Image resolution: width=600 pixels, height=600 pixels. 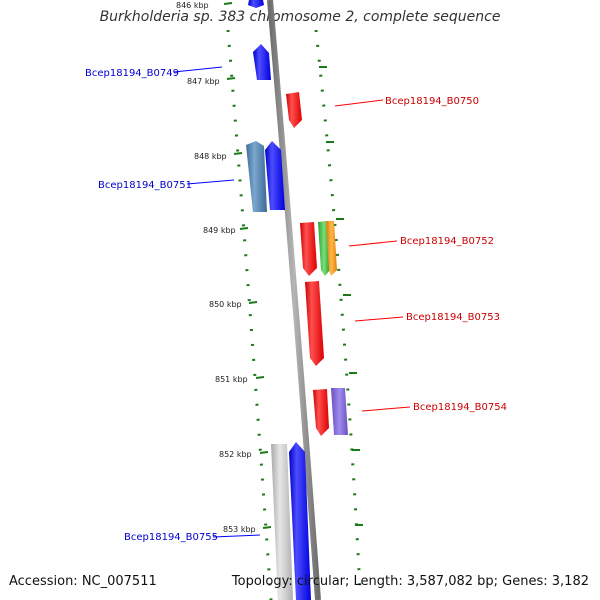 I want to click on leader-line-B0752, so click(x=373, y=243).